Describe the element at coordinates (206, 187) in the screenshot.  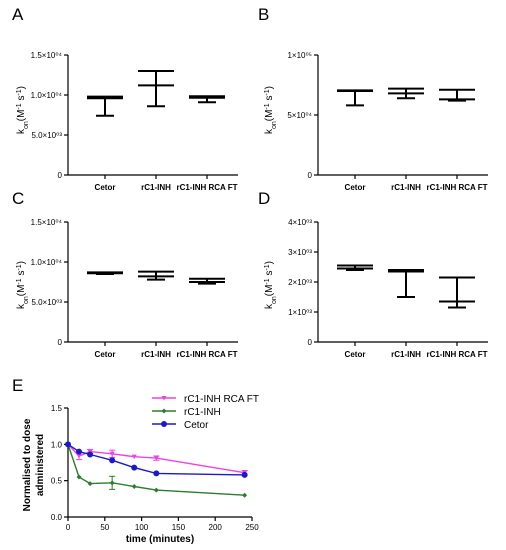
I see `x-tick-label-a: rC1-INH RCA FT` at that location.